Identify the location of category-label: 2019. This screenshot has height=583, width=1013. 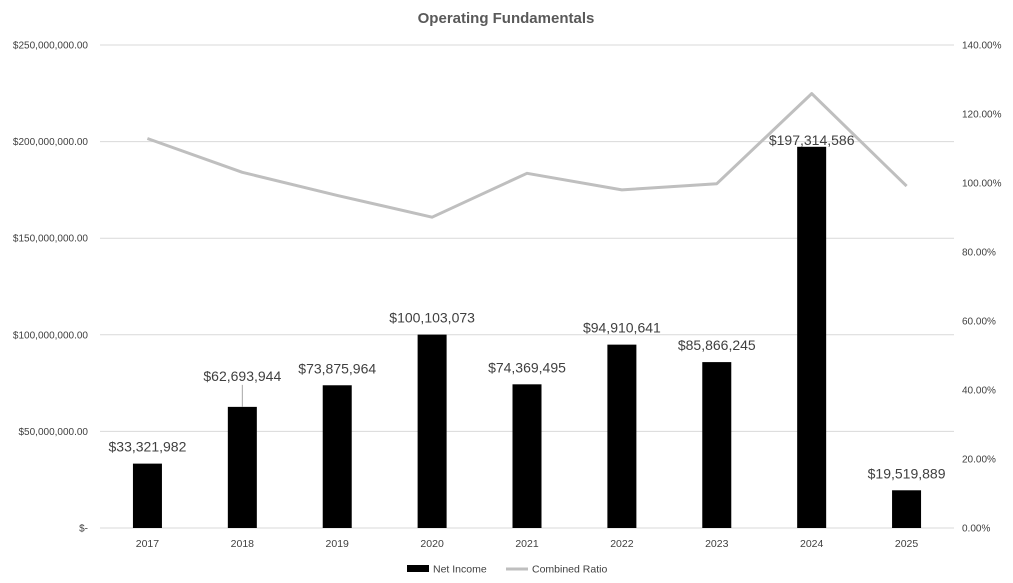
(338, 544).